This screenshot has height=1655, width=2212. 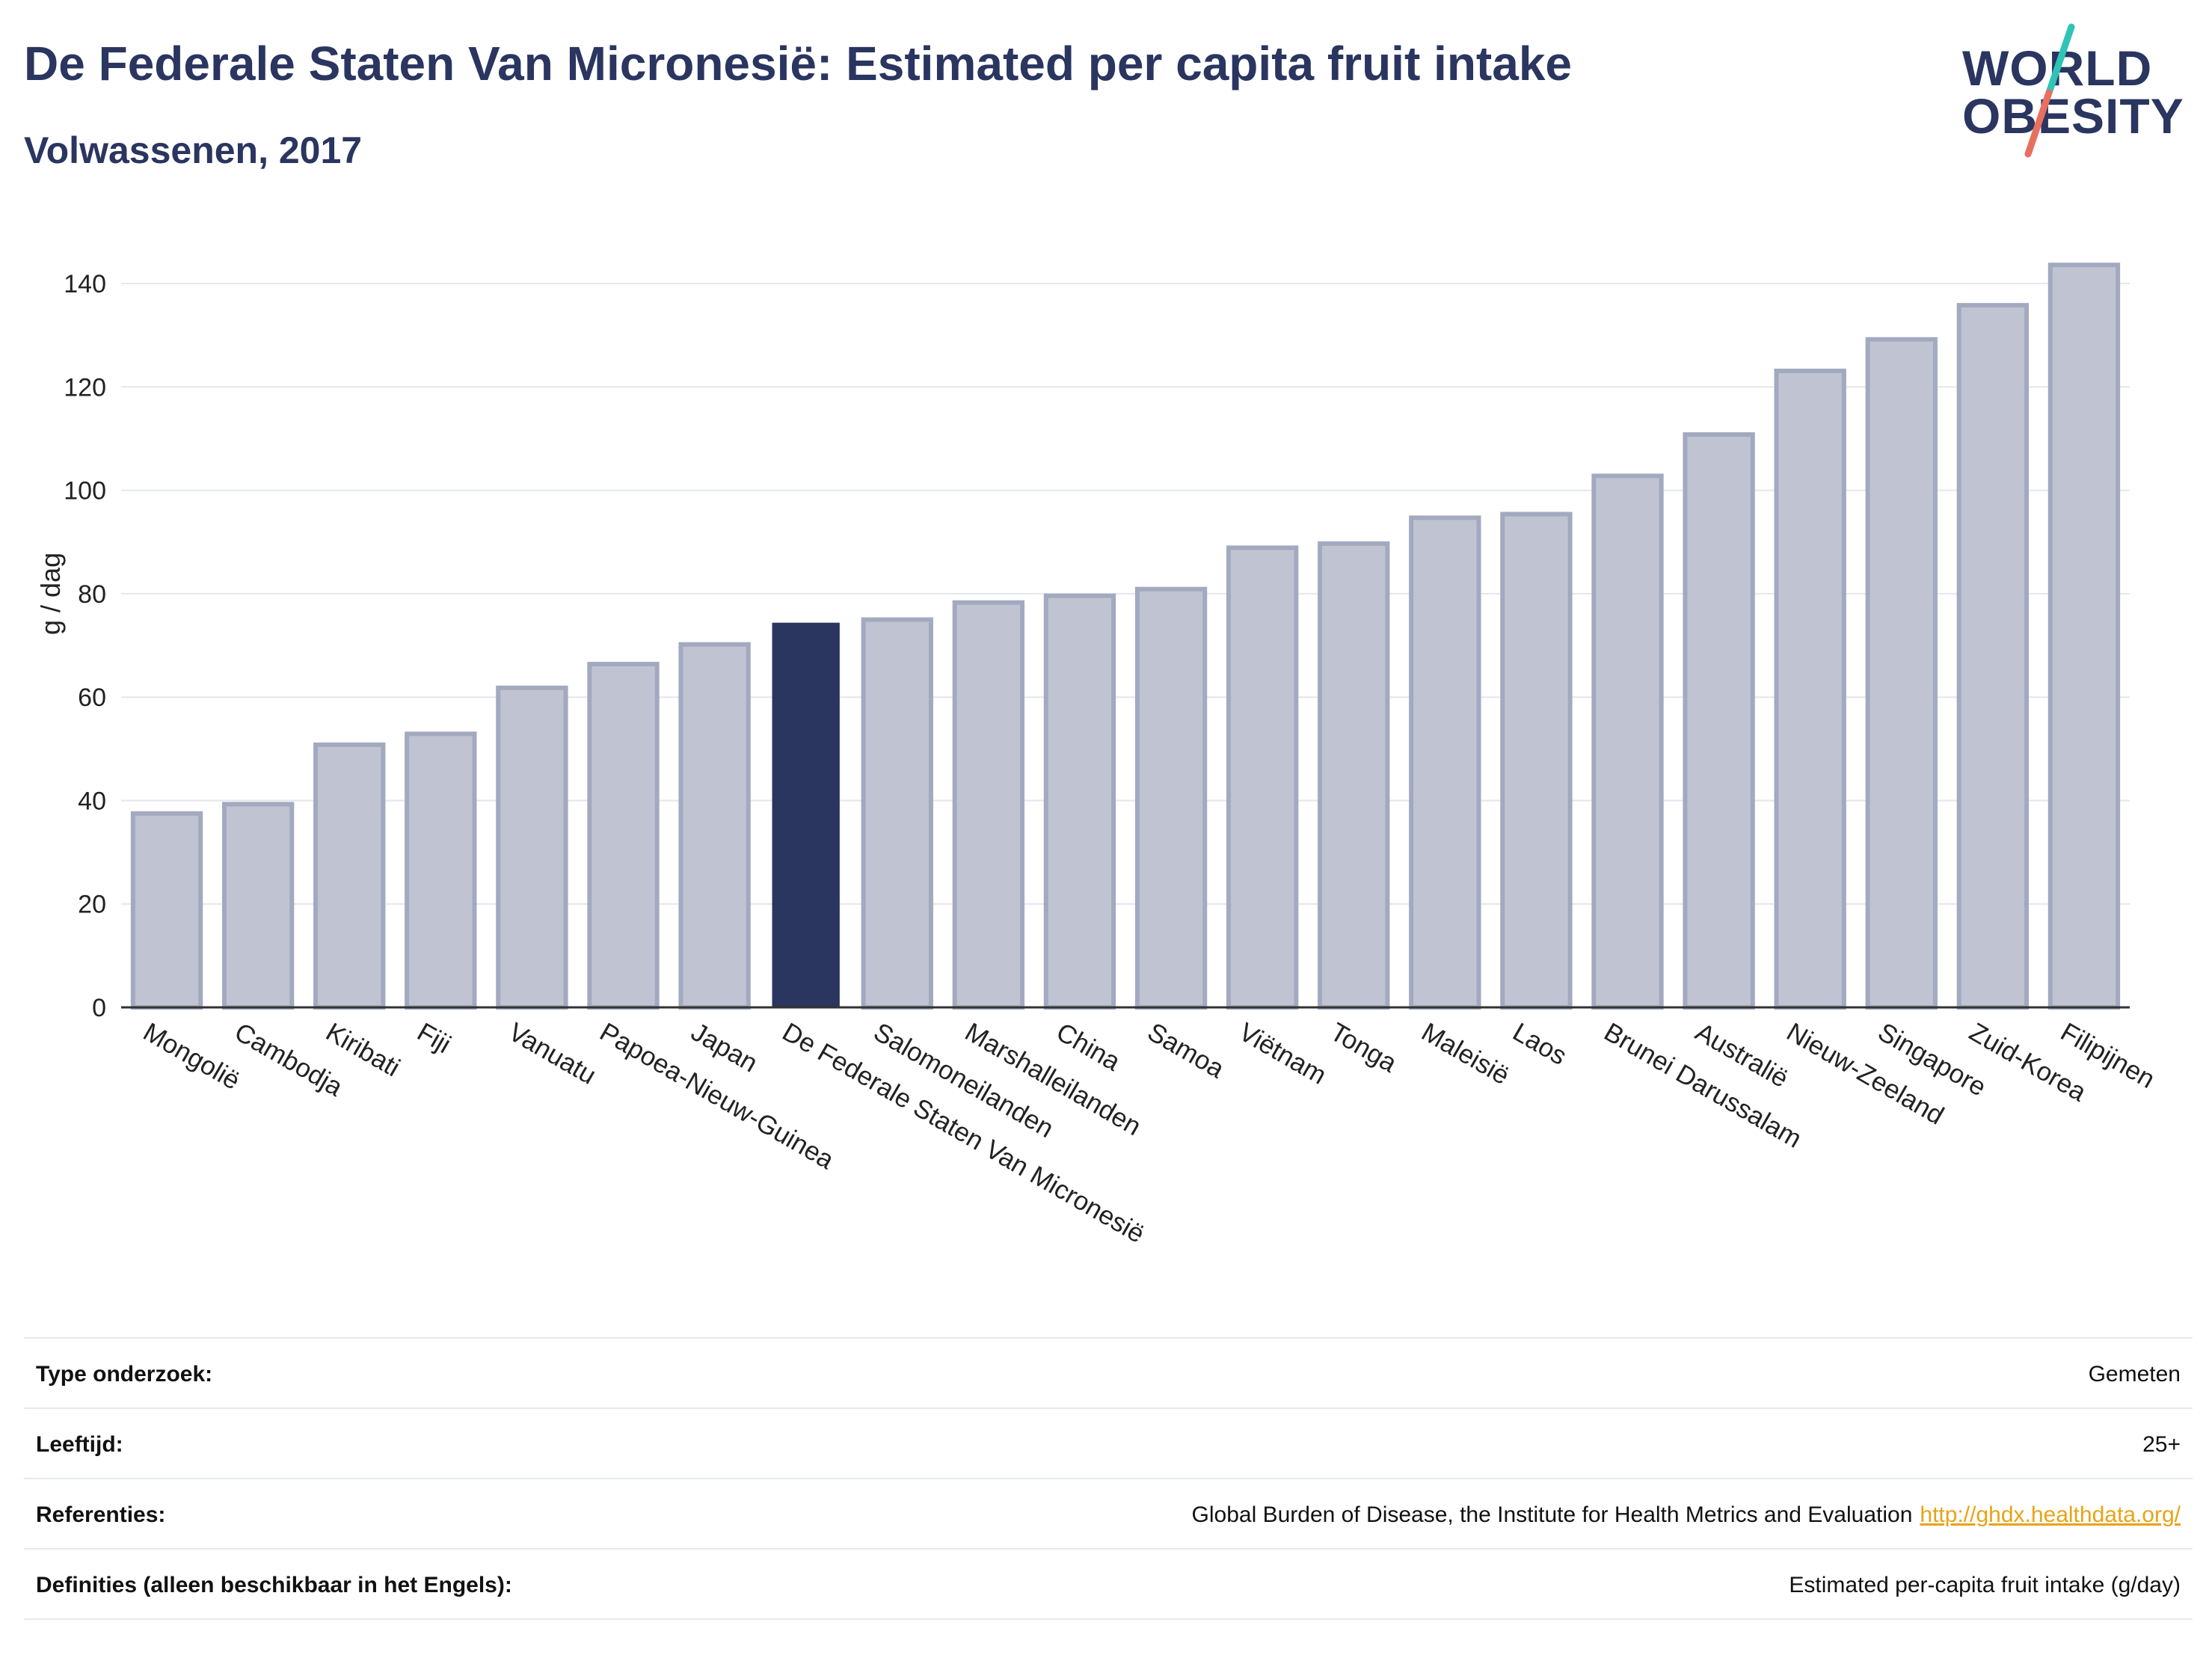 I want to click on info-label: Referenties:, so click(x=101, y=1514).